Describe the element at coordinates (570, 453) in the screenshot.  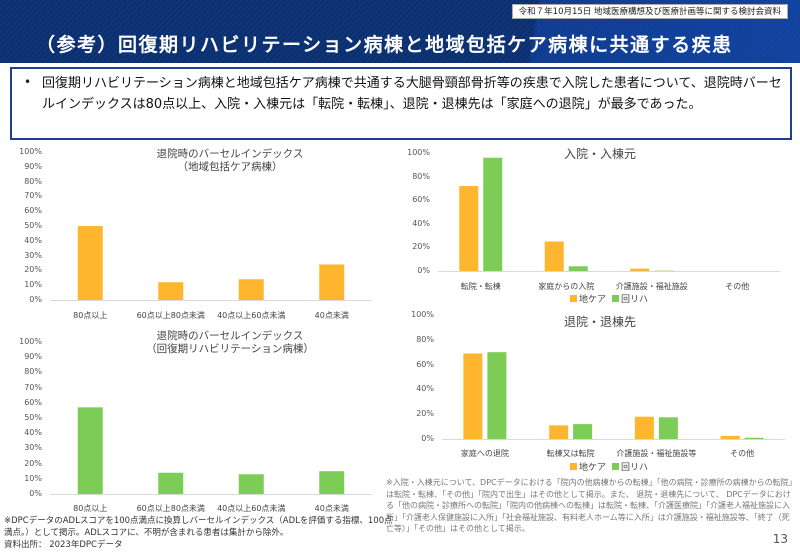
I see `x-tick-label: 転棟又は転院` at that location.